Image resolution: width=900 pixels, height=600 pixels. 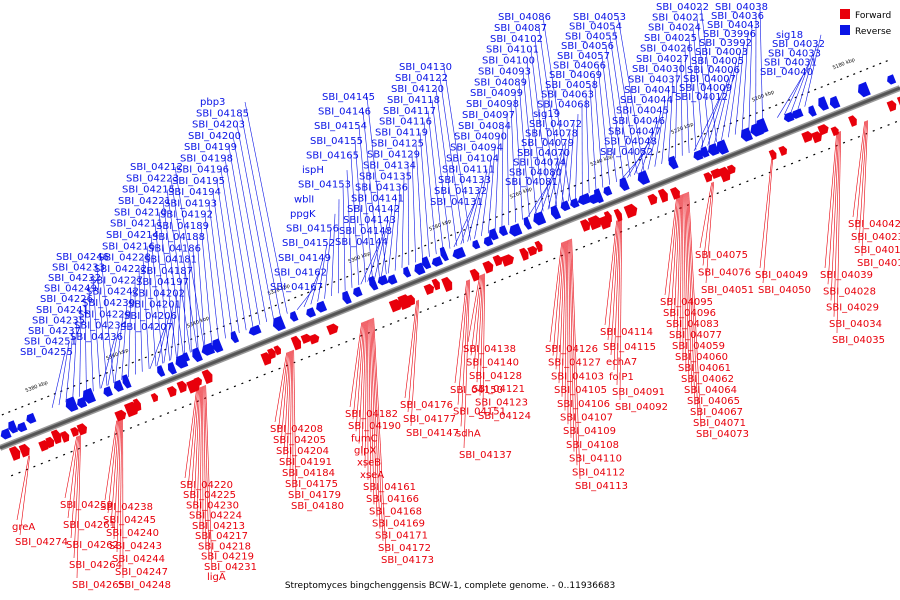 What do you see at coordinates (855, 324) in the screenshot?
I see `forward-gene-label: SBI_04034` at bounding box center [855, 324].